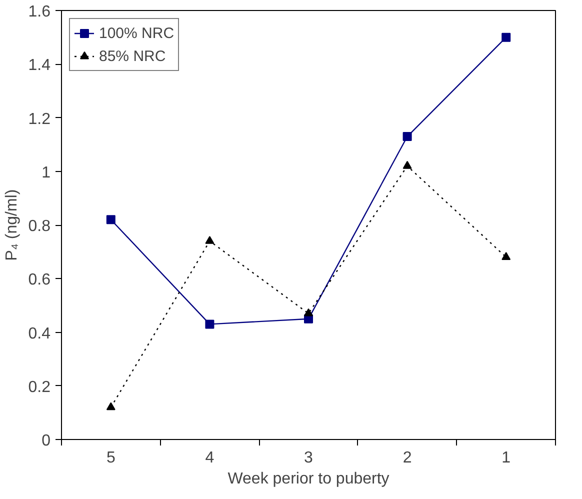  Describe the element at coordinates (39, 65) in the screenshot. I see `y-tick-label: 1.4` at that location.